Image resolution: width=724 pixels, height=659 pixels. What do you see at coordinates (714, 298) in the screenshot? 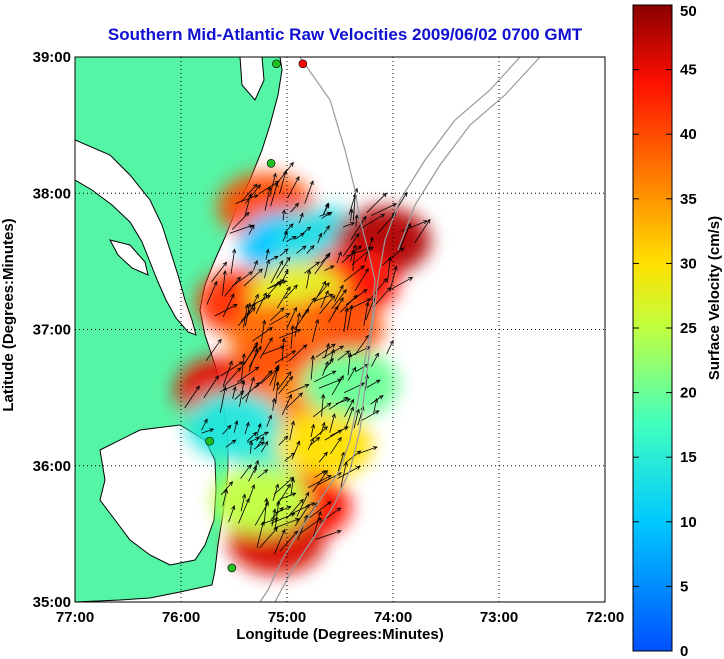
I see `colorbar-label: Surface Velocity (cm/s)` at bounding box center [714, 298].